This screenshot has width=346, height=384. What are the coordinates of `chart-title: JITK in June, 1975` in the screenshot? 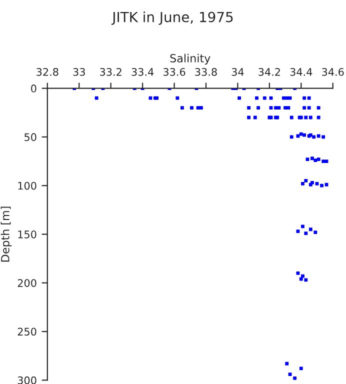 It's located at (172, 18).